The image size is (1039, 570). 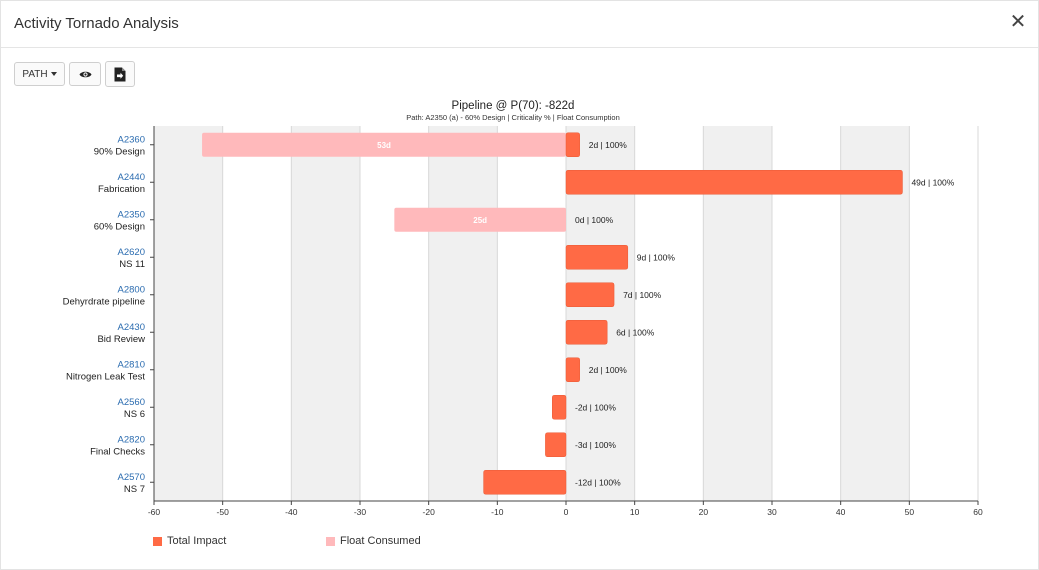 I want to click on activity-name-label: Nitrogen Leak Test, so click(x=105, y=376).